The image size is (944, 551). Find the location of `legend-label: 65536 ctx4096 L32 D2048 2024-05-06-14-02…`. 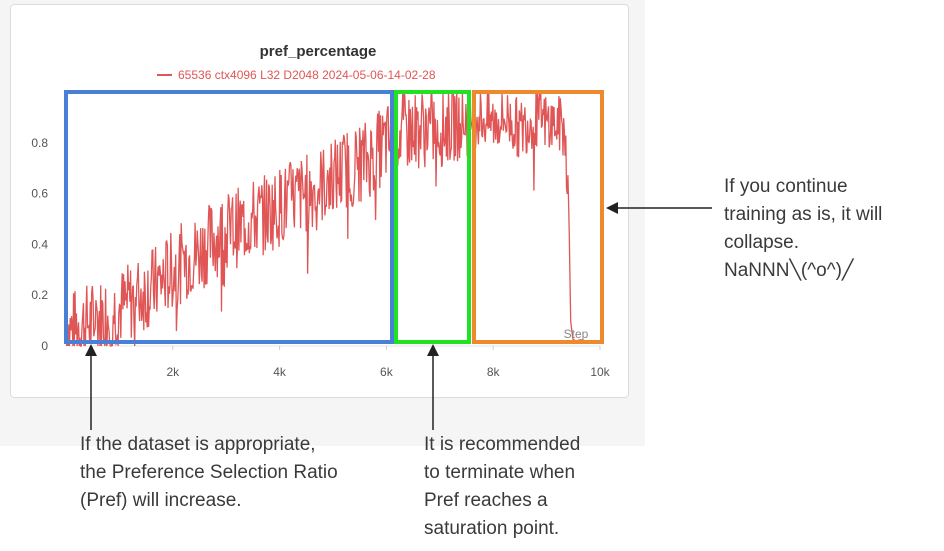

legend-label: 65536 ctx4096 L32 D2048 2024-05-06-14-02… is located at coordinates (307, 75).